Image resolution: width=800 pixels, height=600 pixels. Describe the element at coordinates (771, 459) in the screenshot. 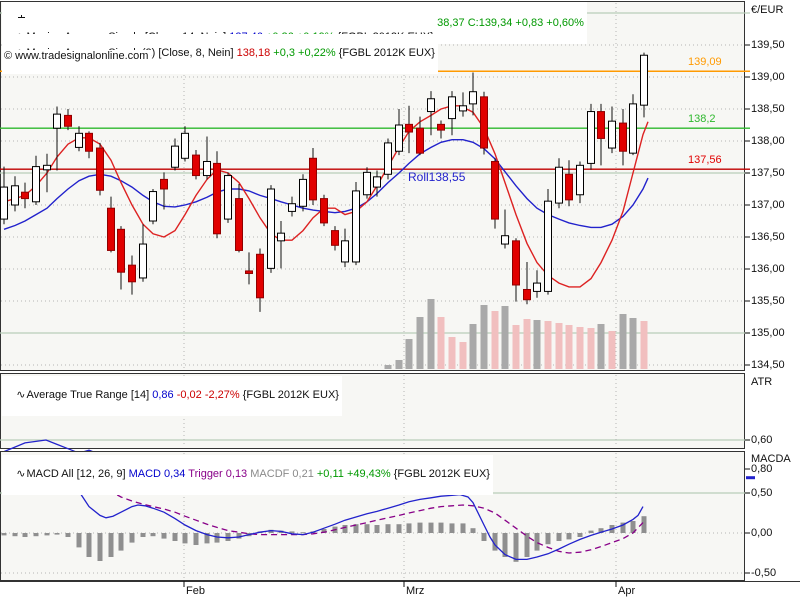

I see `macd-axis-title: MACDA` at that location.